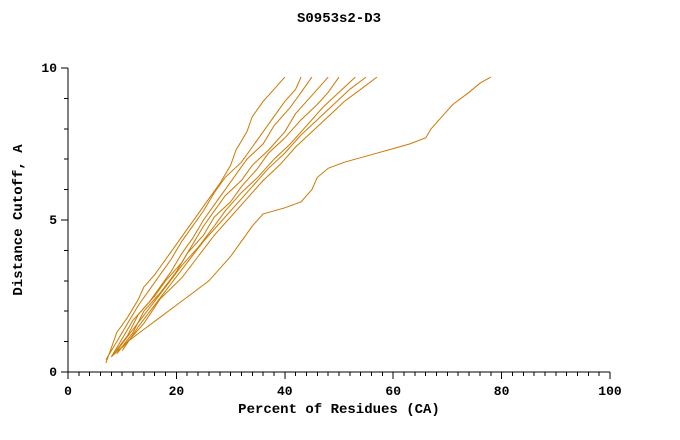 This screenshot has height=440, width=680. What do you see at coordinates (339, 410) in the screenshot?
I see `x-axis-label: Percent of Residues (CA)` at bounding box center [339, 410].